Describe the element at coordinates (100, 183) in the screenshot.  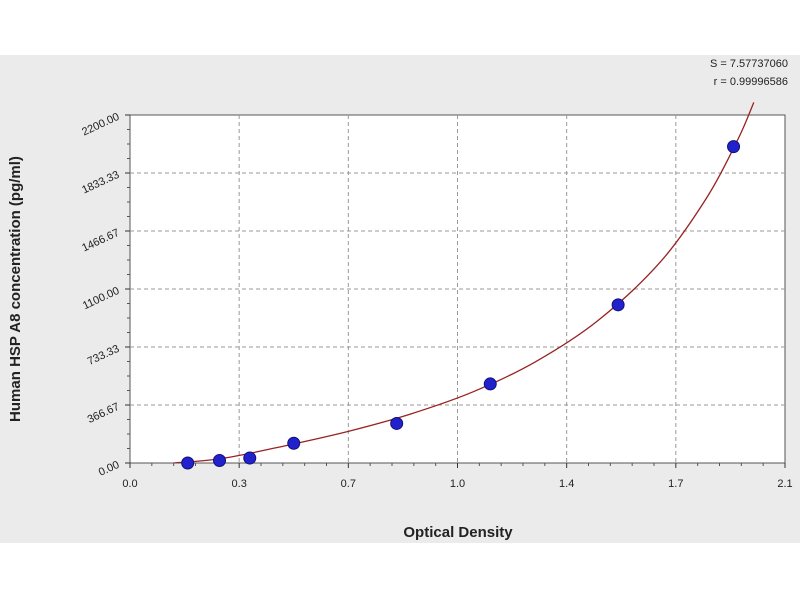
I see `y-tick-label: 1833.33` at that location.